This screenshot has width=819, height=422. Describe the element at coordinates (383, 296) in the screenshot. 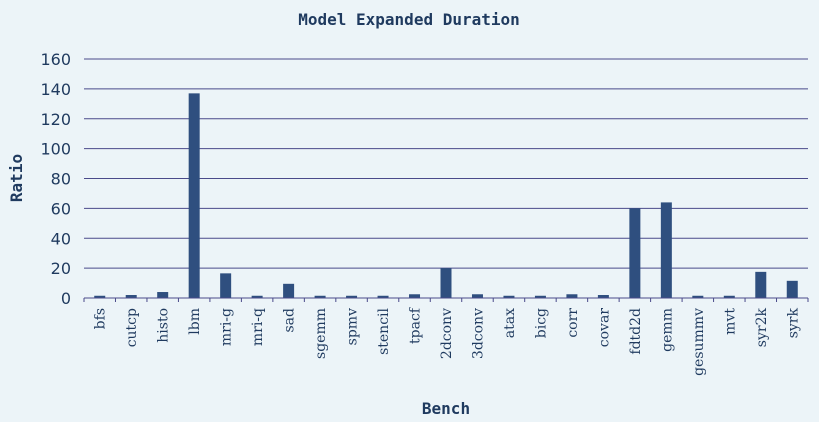

I see `bar-stencil` at that location.